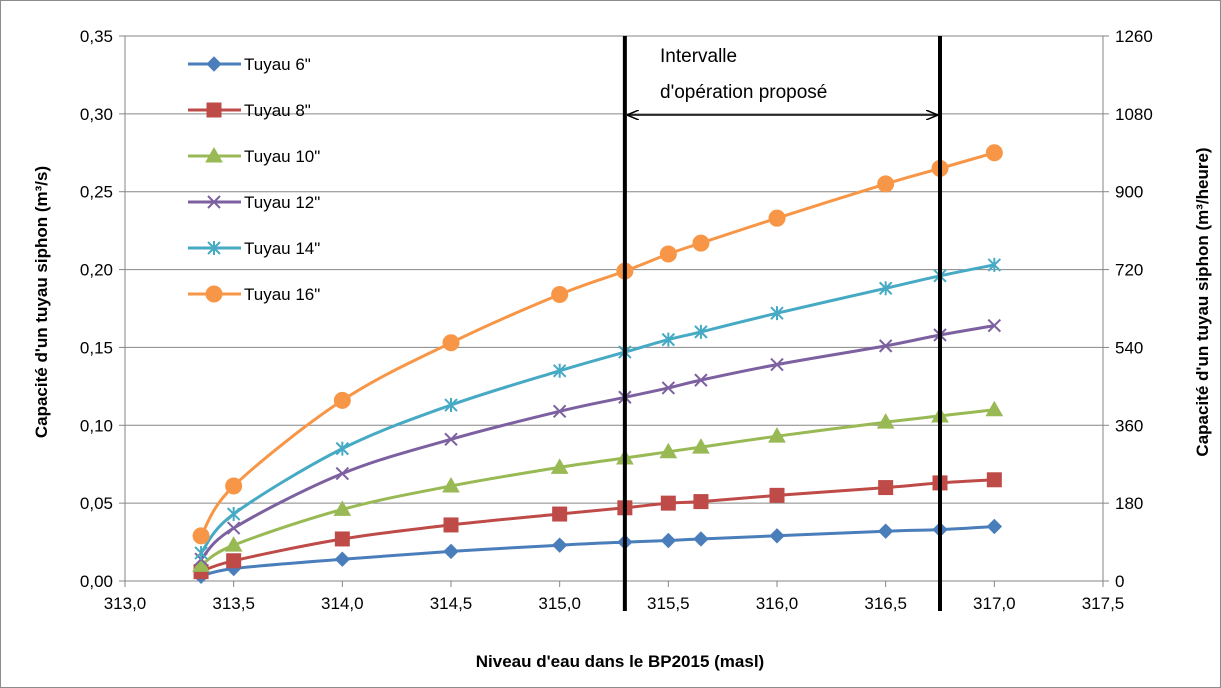 The height and width of the screenshot is (688, 1221). Describe the element at coordinates (277, 110) in the screenshot. I see `legend-label: Tuyau 8"` at that location.